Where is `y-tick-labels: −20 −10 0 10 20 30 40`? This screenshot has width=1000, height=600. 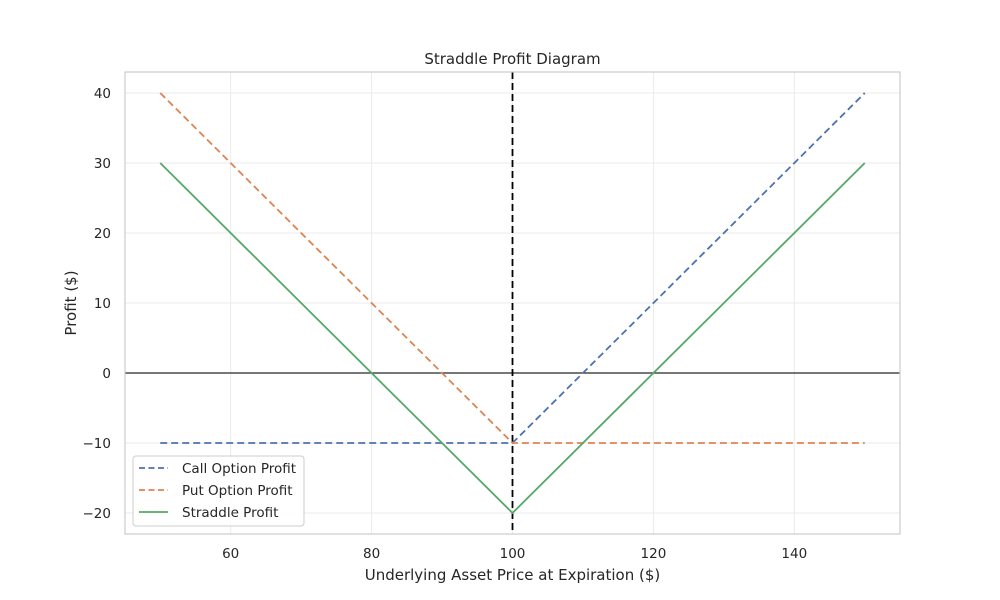 y-tick-labels: −20 −10 0 10 20 30 40 is located at coordinates (97, 304).